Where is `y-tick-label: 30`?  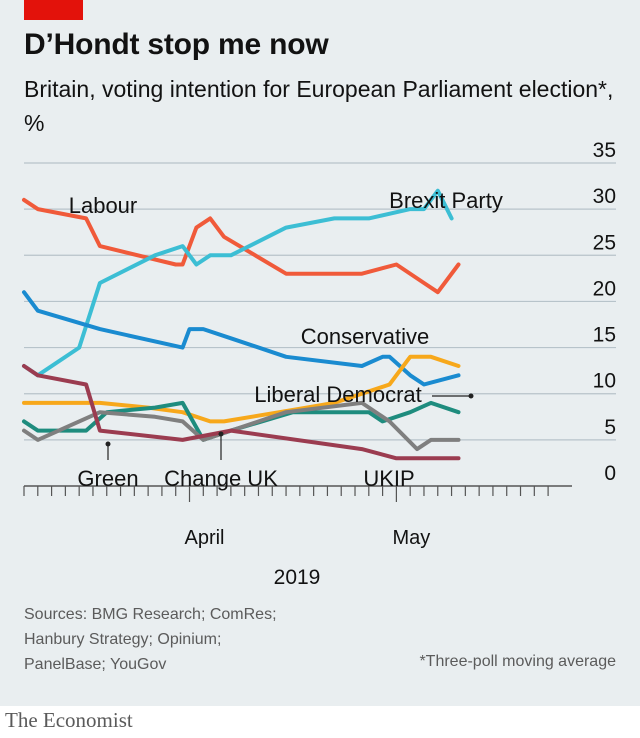 y-tick-label: 30 is located at coordinates (604, 196).